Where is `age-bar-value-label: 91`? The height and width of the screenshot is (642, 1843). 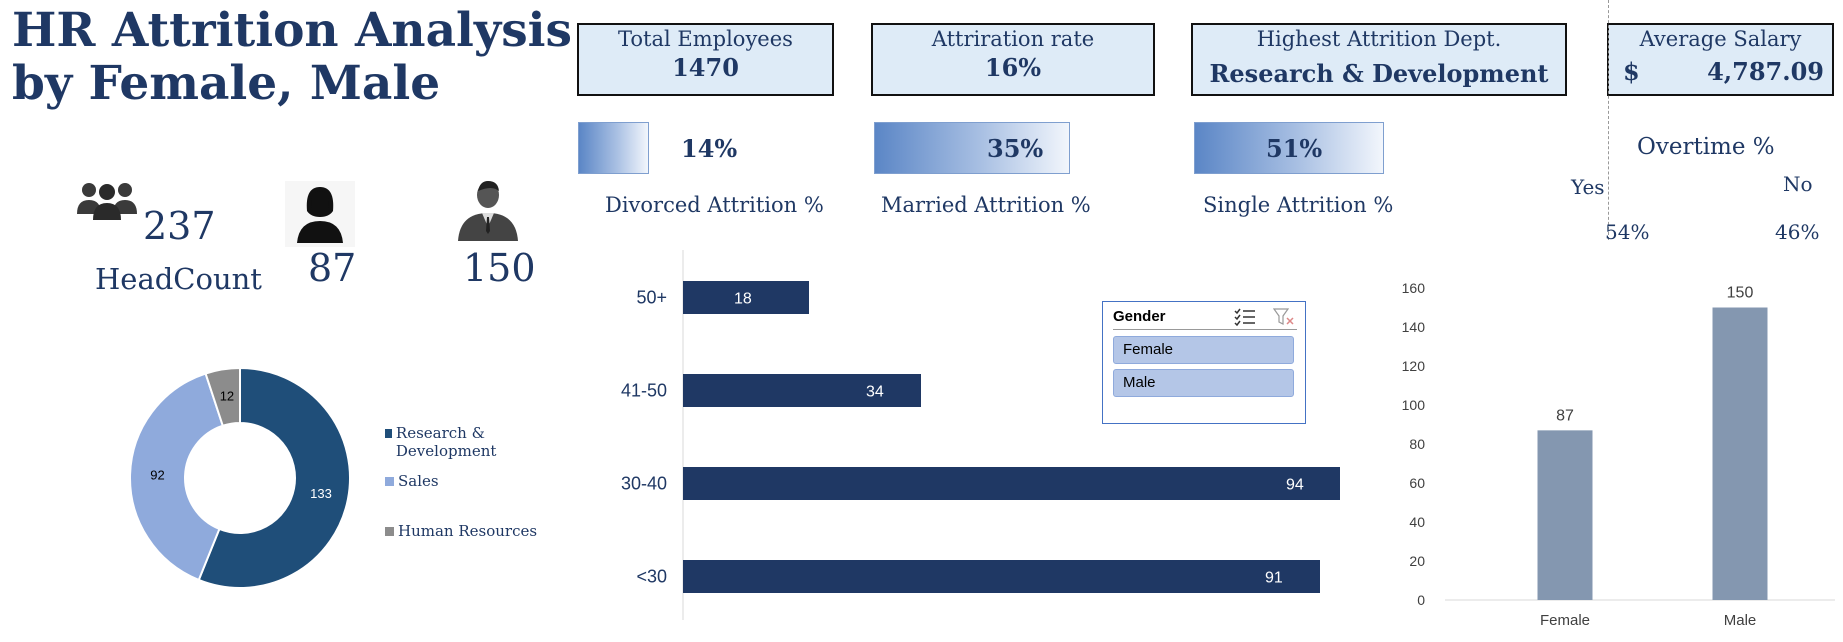 age-bar-value-label: 91 is located at coordinates (1274, 578).